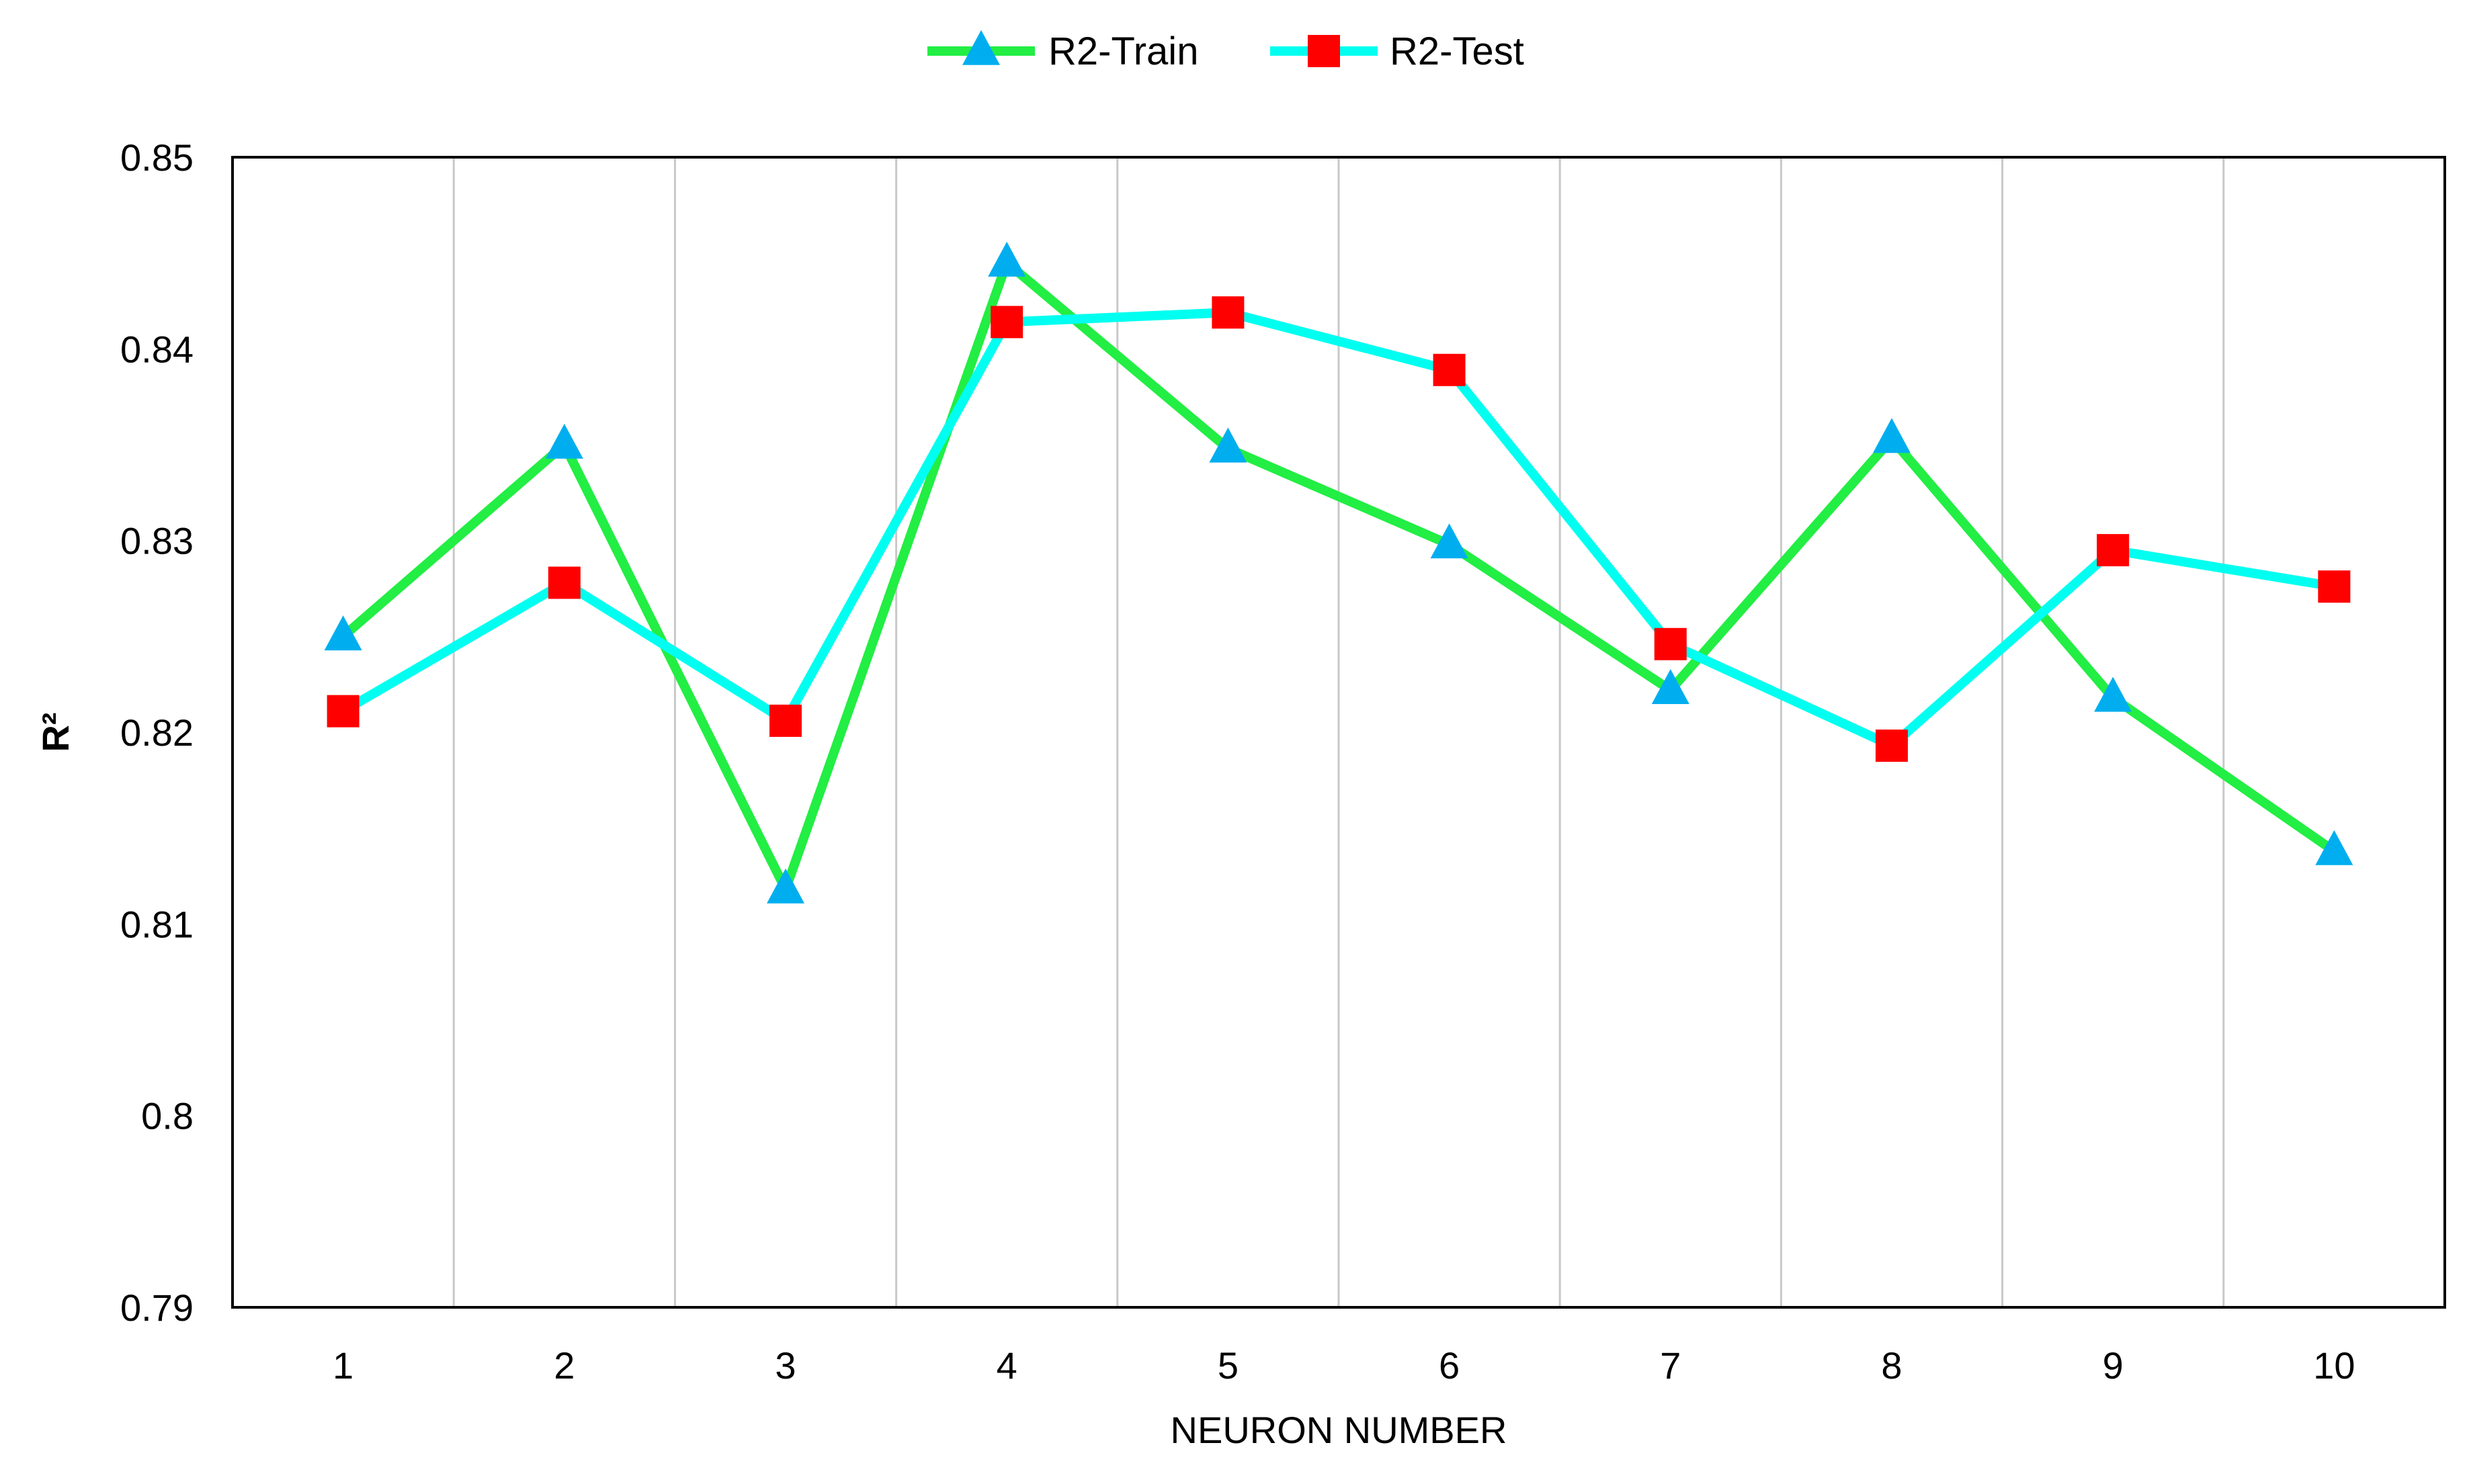 Image resolution: width=2471 pixels, height=1484 pixels. What do you see at coordinates (1228, 1365) in the screenshot?
I see `x-tick-label: 5` at bounding box center [1228, 1365].